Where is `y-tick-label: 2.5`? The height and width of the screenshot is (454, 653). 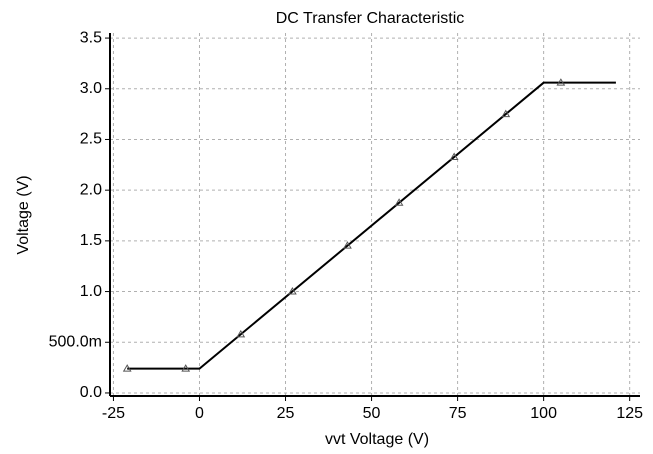
y-tick-label: 2.5 is located at coordinates (91, 139).